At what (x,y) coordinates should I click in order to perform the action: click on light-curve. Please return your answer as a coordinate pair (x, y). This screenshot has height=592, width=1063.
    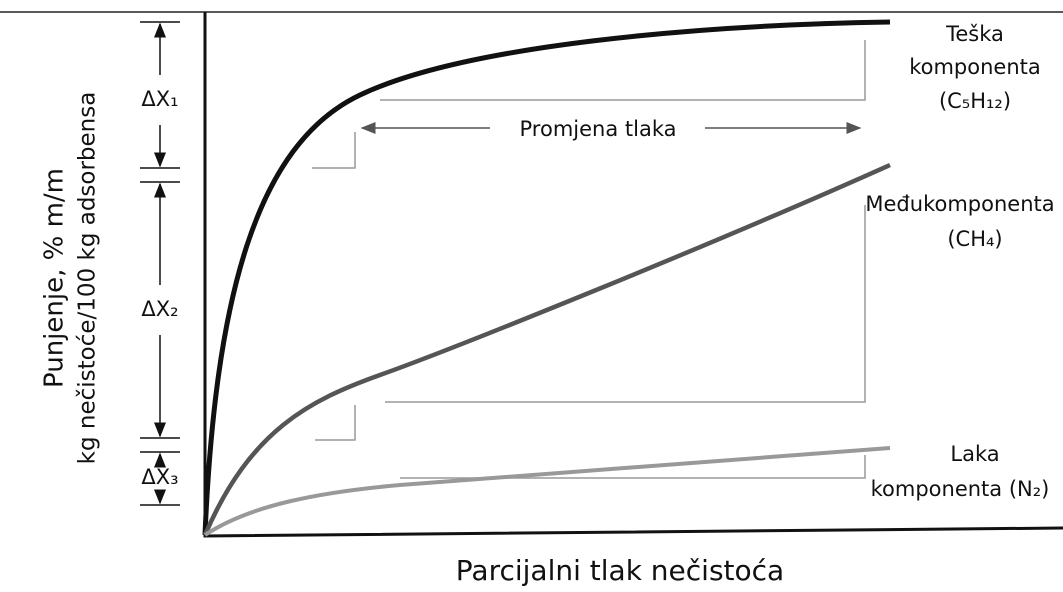
    Looking at the image, I should click on (547, 491).